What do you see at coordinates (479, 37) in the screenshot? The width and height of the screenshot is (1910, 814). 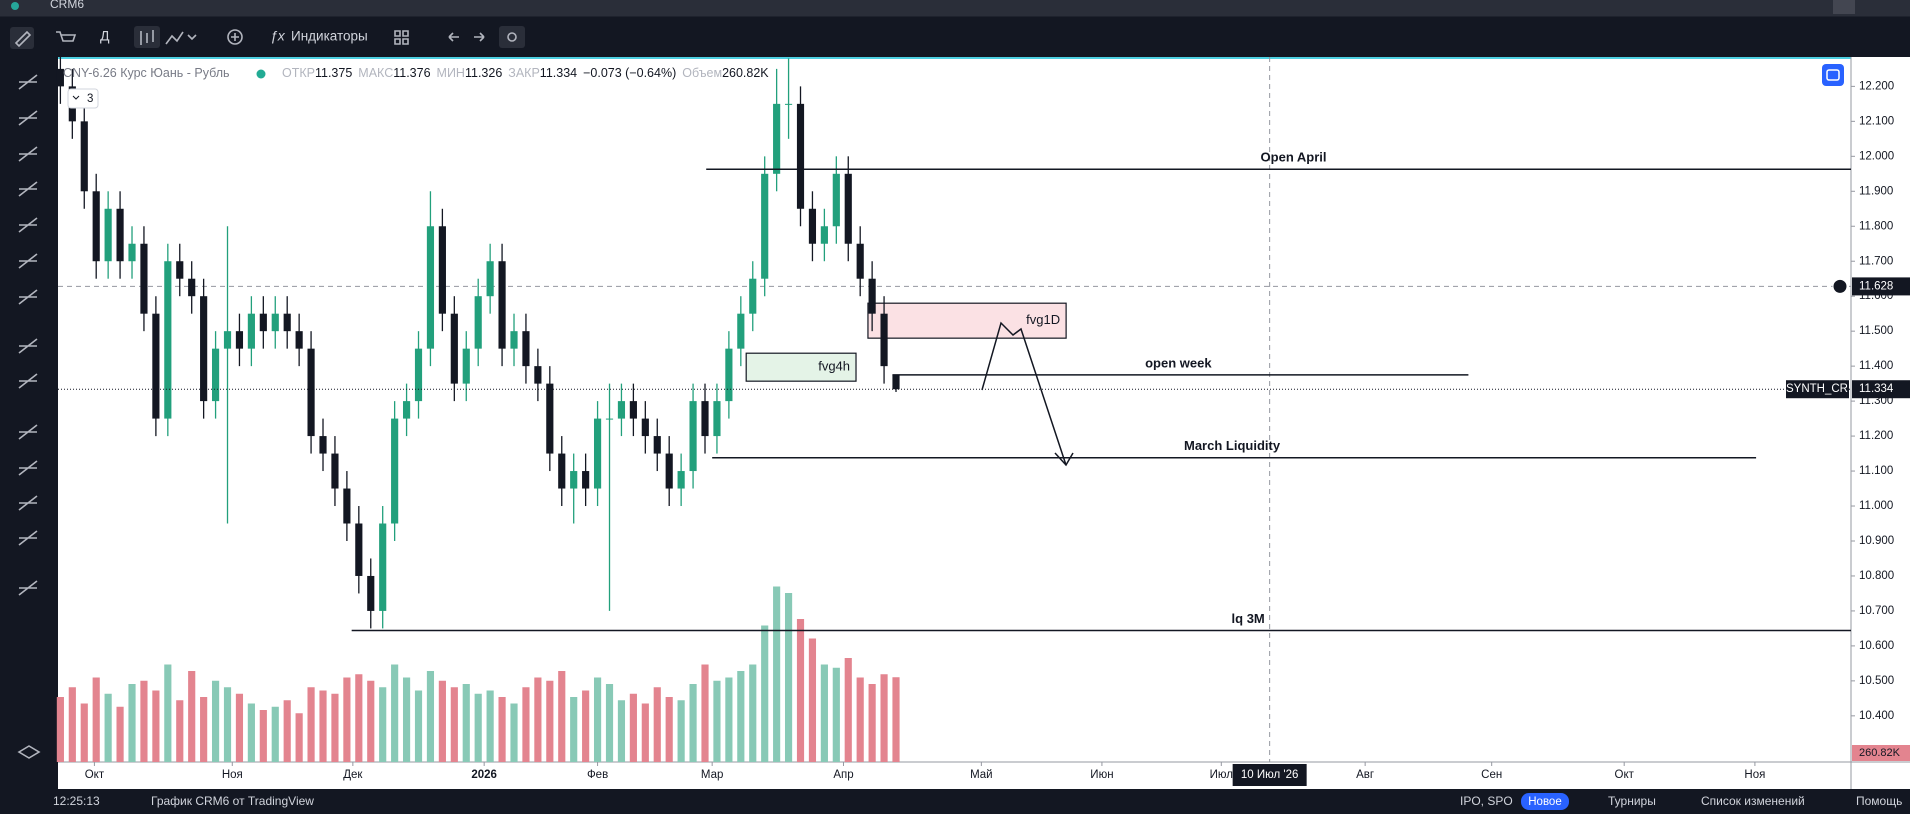 I see `redo-icon` at bounding box center [479, 37].